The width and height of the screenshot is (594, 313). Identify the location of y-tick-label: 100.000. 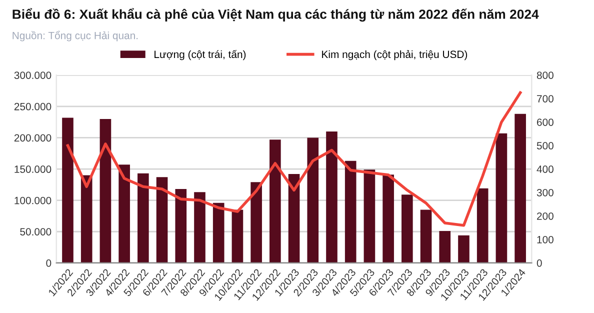
(33, 200).